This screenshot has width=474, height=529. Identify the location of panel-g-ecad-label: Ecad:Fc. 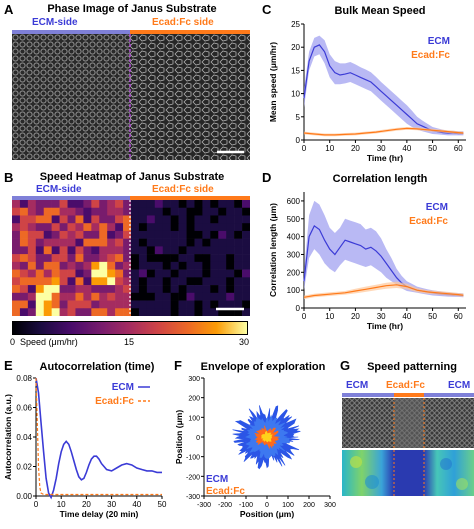
(405, 385).